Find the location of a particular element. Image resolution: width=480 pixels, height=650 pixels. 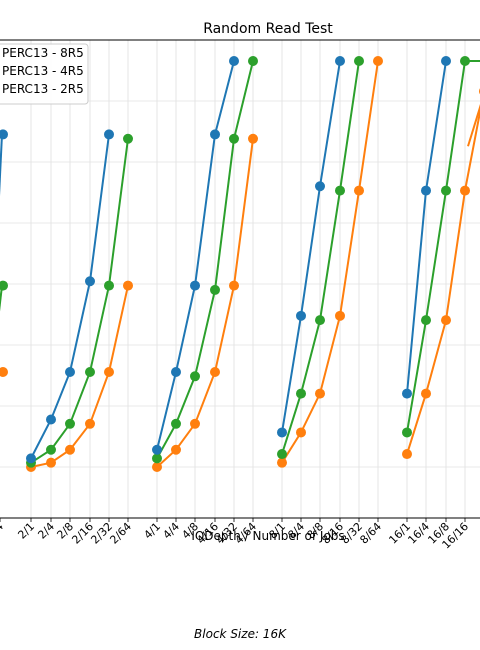

x-tick-label: 2/1 is located at coordinates (26, 531).